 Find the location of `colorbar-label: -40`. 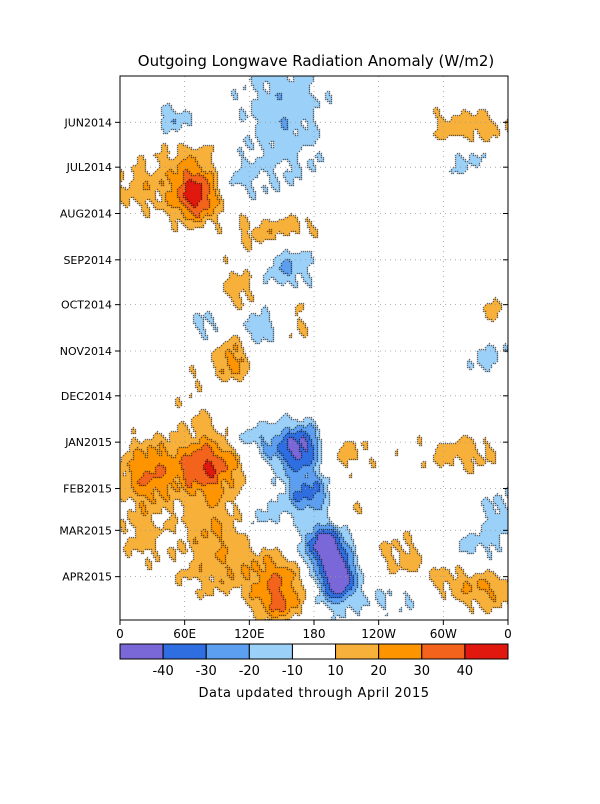

colorbar-label: -40 is located at coordinates (162, 671).